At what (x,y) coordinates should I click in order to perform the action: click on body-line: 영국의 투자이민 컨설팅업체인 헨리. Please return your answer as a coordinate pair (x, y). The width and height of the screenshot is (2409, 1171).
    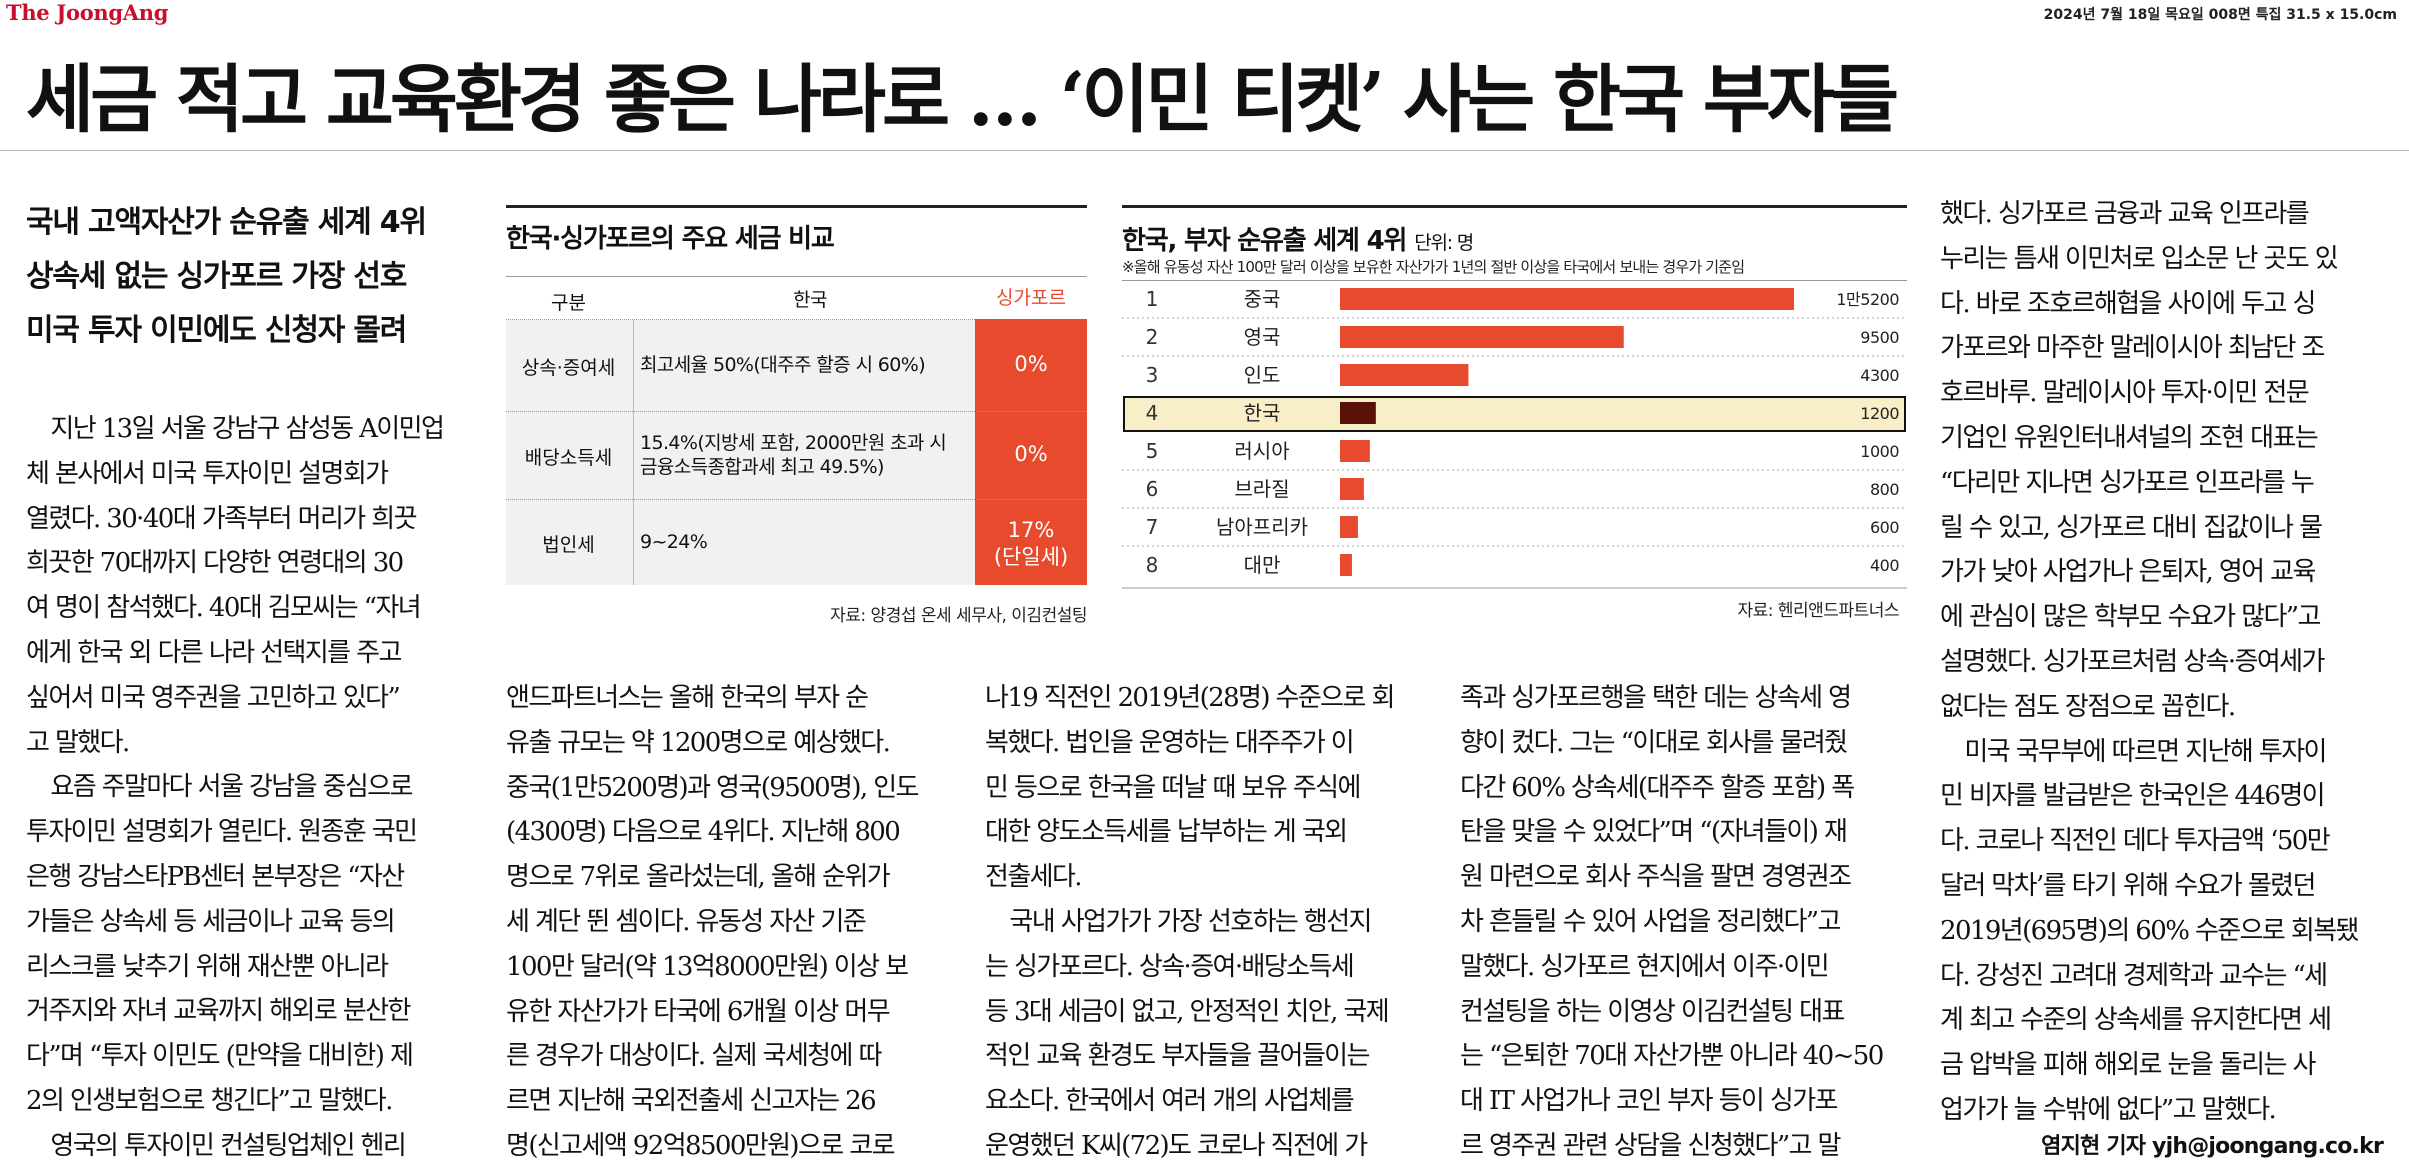
    Looking at the image, I should click on (216, 1145).